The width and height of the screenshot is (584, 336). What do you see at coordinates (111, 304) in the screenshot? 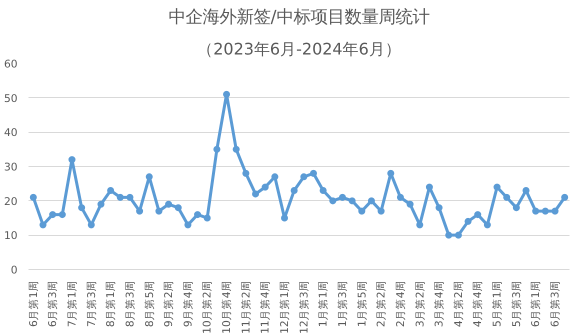
I see `x-tick-label: 8月第1周` at bounding box center [111, 304].